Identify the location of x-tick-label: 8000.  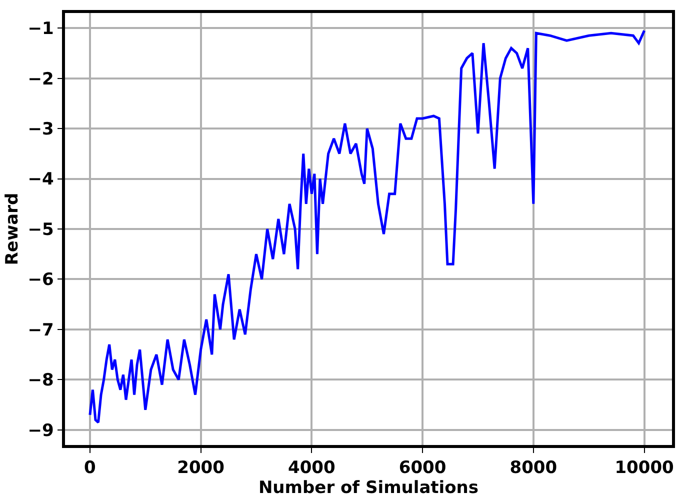
(534, 468).